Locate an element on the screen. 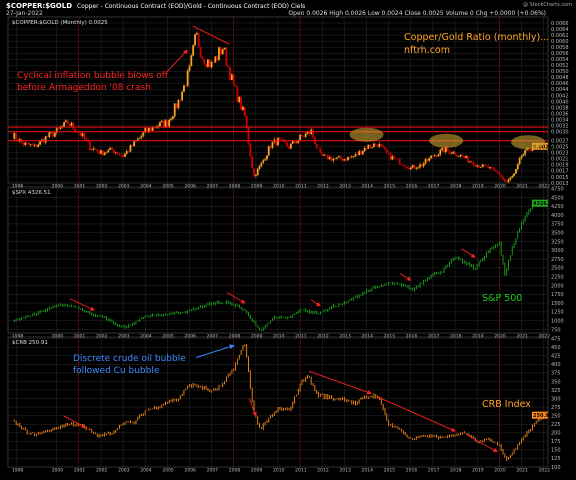 This screenshot has height=480, width=576. y-tick-label: 1750 is located at coordinates (557, 295).